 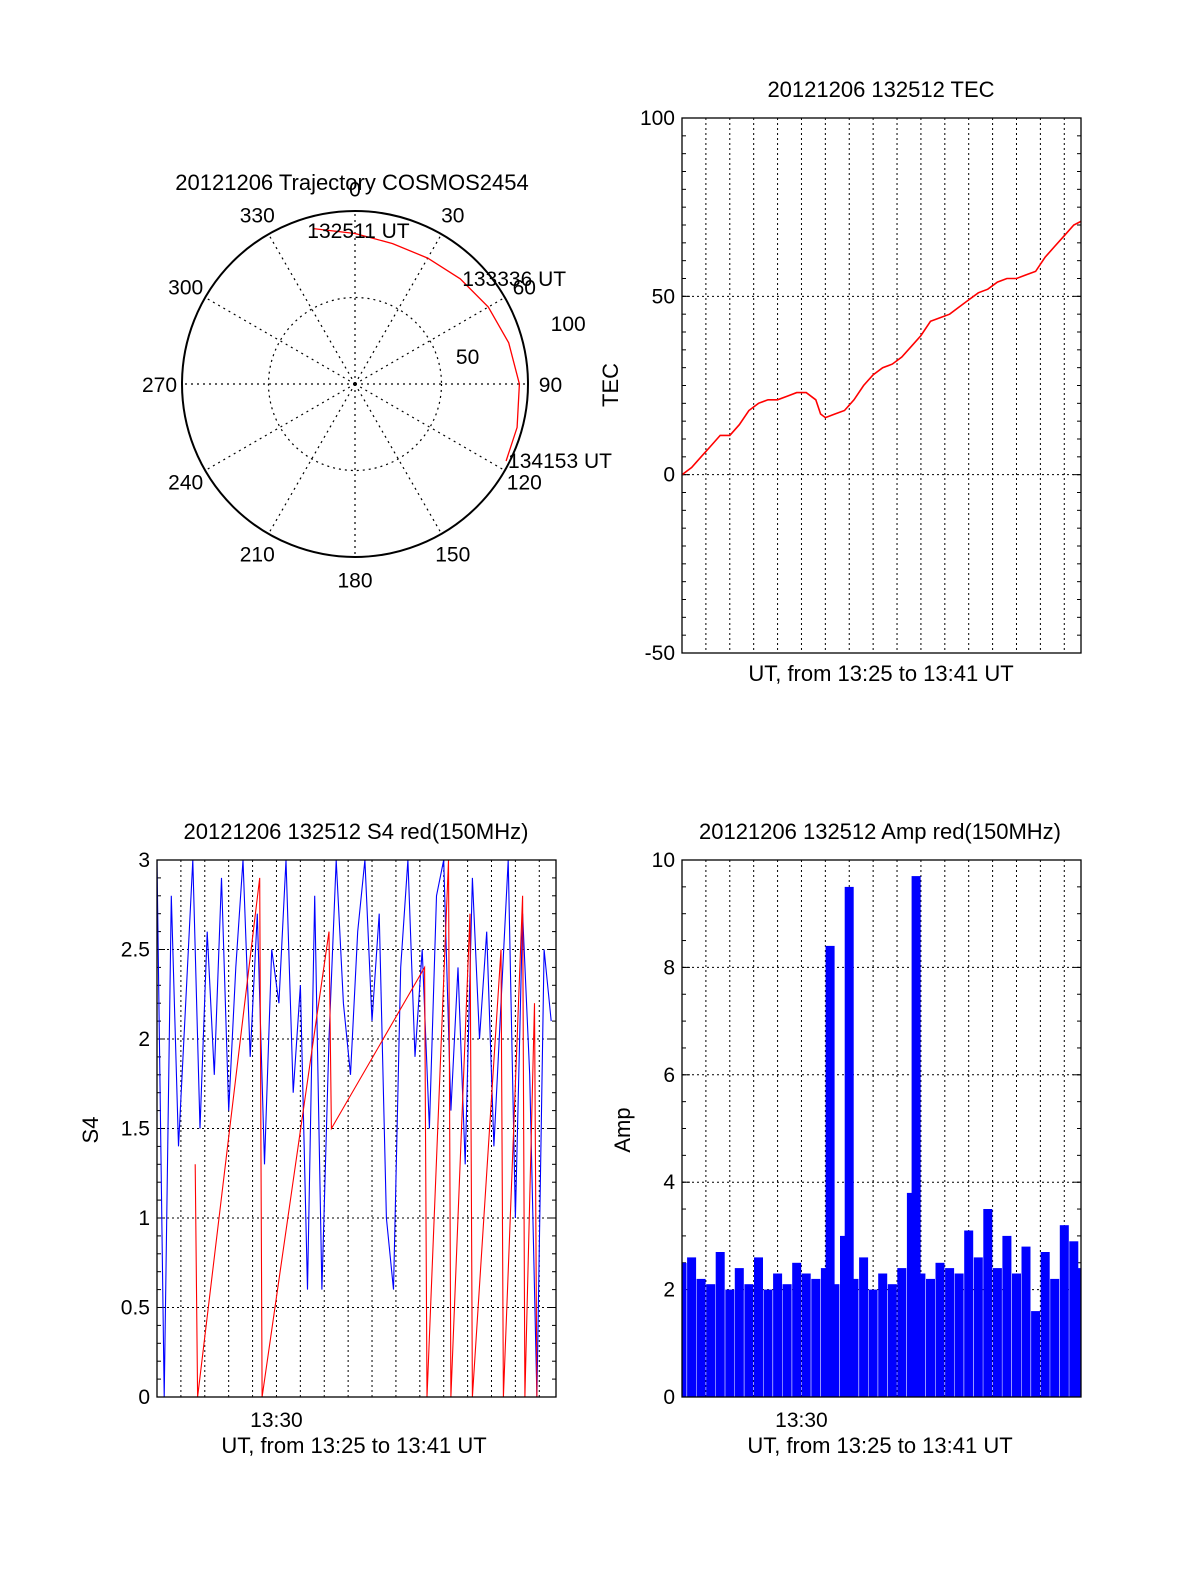 I want to click on tec-plot-area: -50 0 50 100, so click(x=861, y=386).